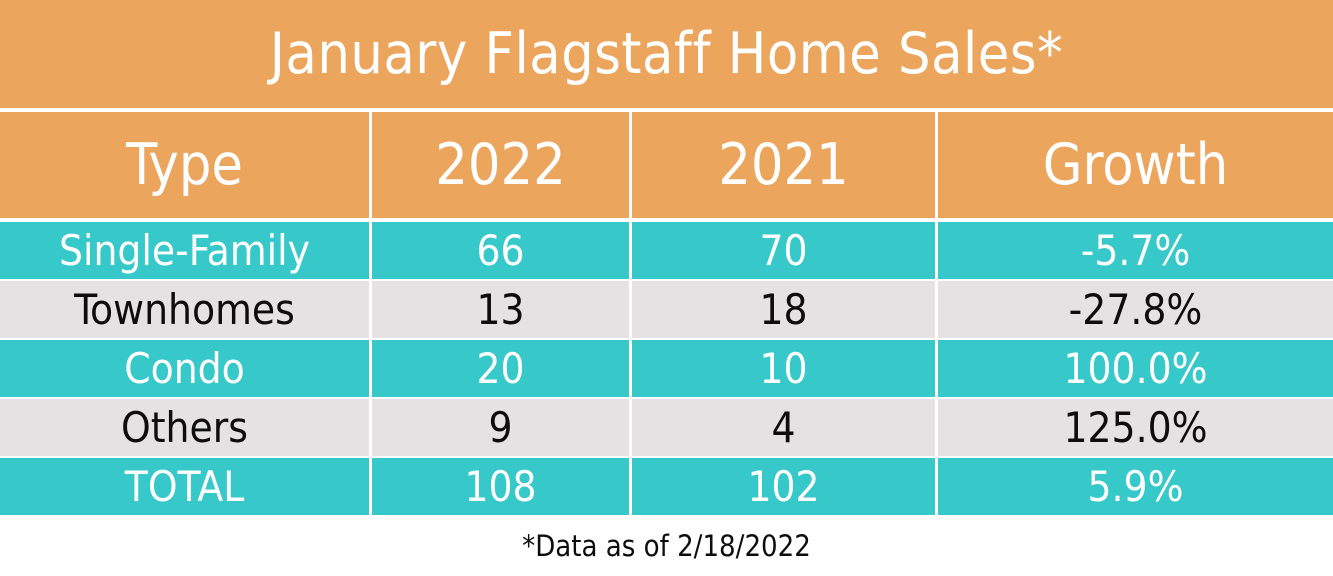  What do you see at coordinates (666, 545) in the screenshot?
I see `footnote: *Data as of 2/18/2022` at bounding box center [666, 545].